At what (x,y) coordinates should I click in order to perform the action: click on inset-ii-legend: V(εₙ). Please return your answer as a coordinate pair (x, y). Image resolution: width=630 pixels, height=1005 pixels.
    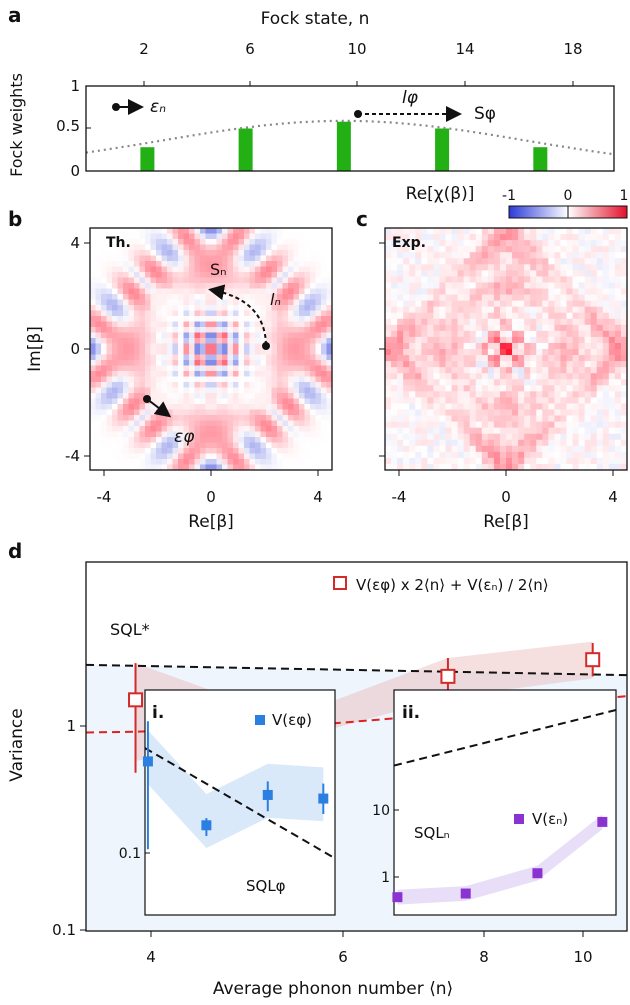
    Looking at the image, I should click on (550, 819).